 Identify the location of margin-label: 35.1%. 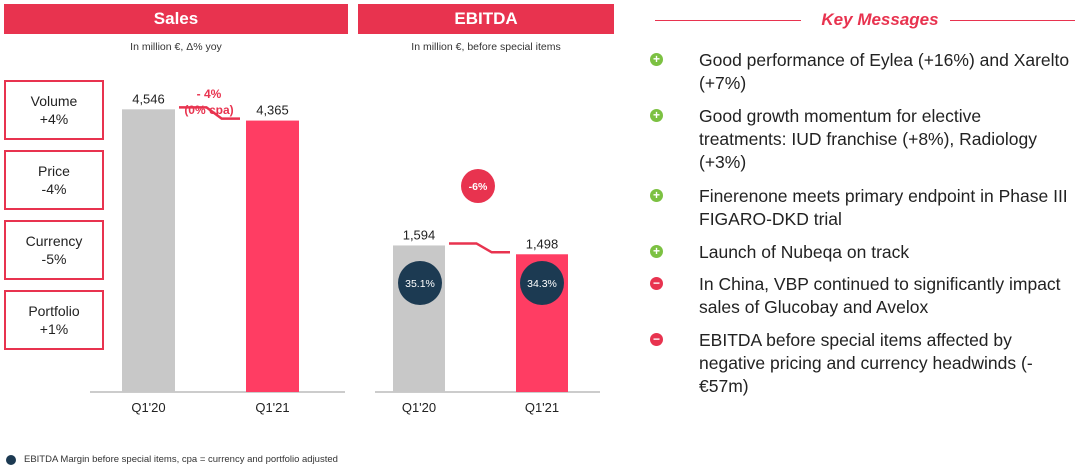
(420, 284).